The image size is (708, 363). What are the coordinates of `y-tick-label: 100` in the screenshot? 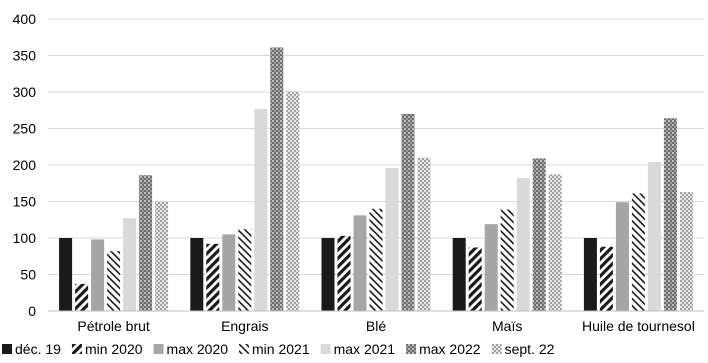 It's located at (25, 238).